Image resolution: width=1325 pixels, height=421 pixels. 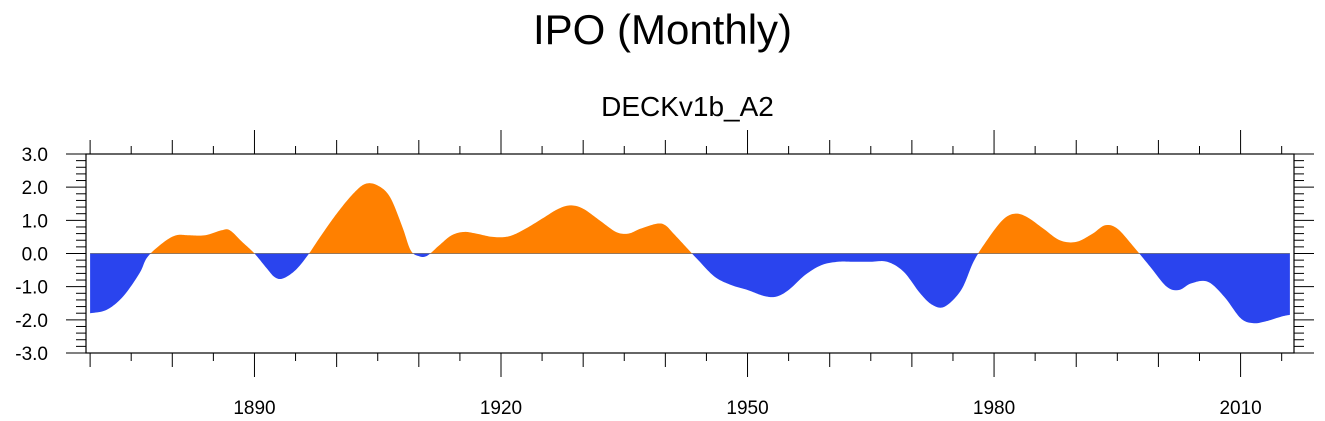 I want to click on chart-subtitle: DECKv1b_A2, so click(x=687, y=106).